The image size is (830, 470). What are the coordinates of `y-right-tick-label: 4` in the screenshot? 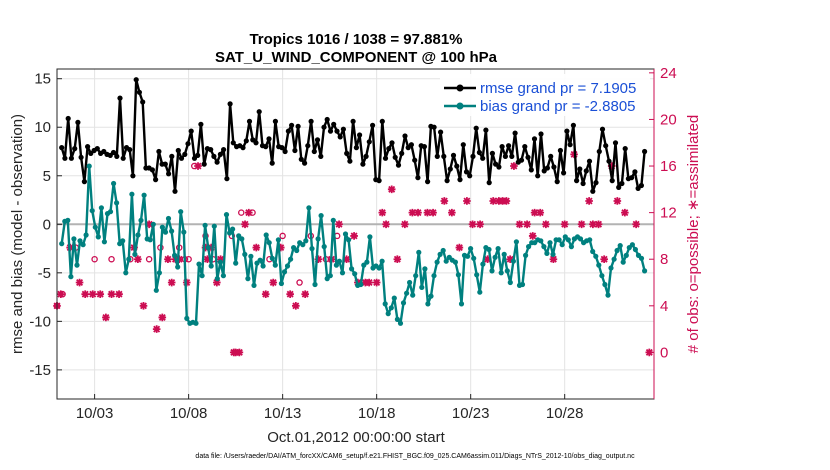 It's located at (664, 306).